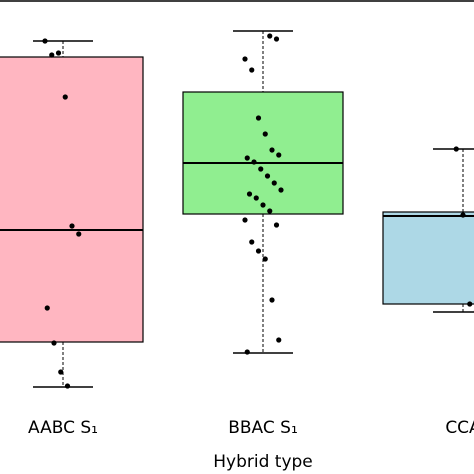  I want to click on x-tick-label: BBAC S₁, so click(263, 428).